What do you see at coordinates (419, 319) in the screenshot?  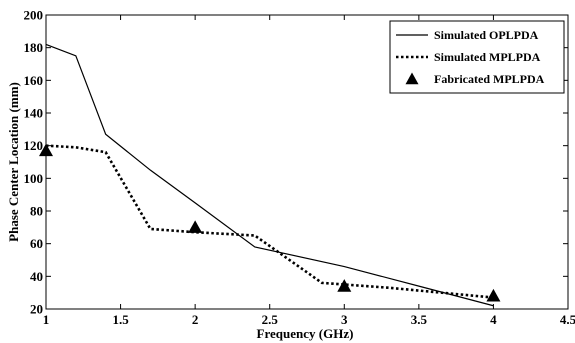 I see `x-tick-label: 3.5` at bounding box center [419, 319].